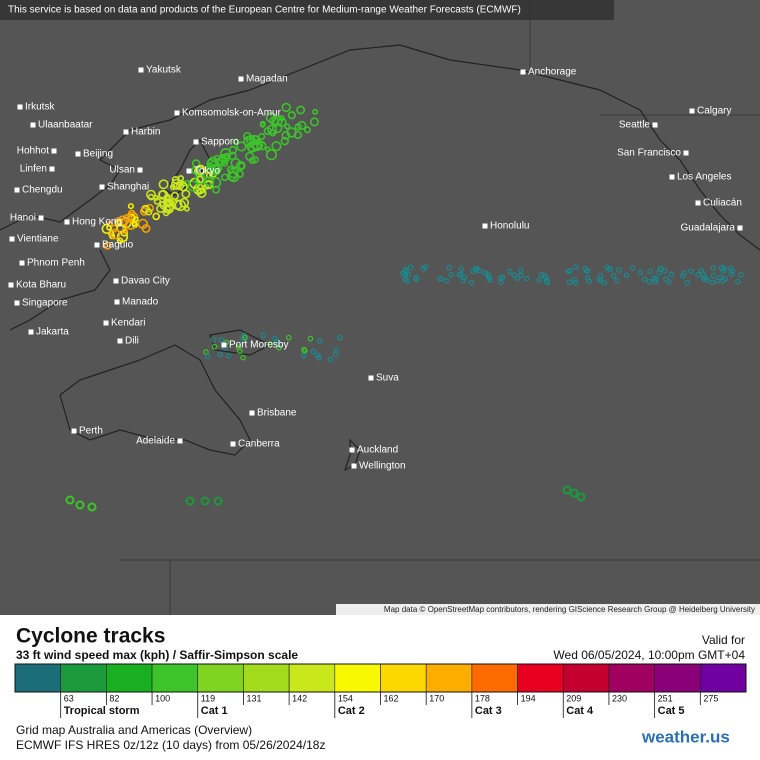 The width and height of the screenshot is (760, 760). I want to click on valid-label: Valid for, so click(723, 640).